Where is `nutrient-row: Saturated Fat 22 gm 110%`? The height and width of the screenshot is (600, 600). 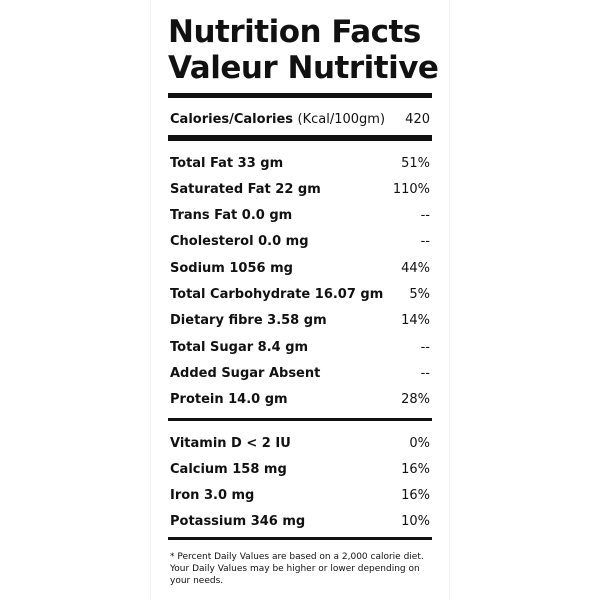
nutrient-row: Saturated Fat 22 gm 110% is located at coordinates (300, 189).